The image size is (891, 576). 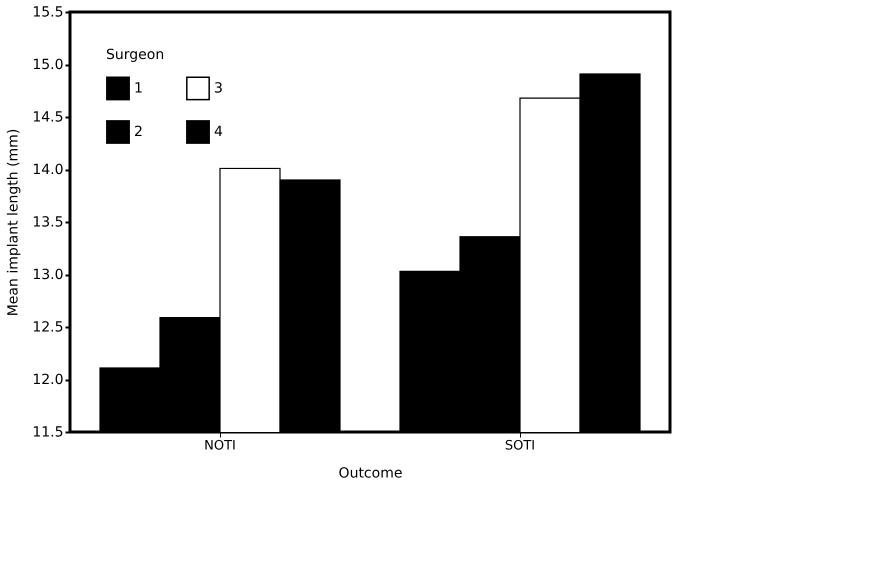 I want to click on y-tick-label: 13.5, so click(x=48, y=222).